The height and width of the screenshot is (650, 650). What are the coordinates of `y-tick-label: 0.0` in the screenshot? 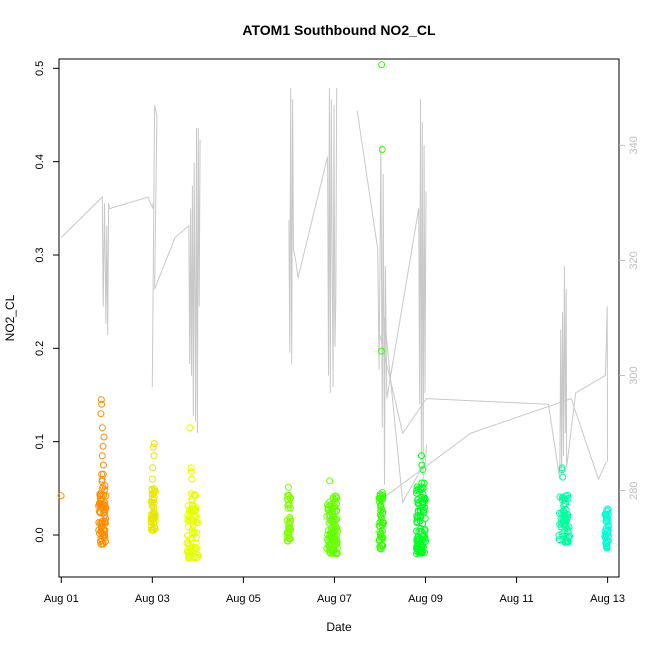 It's located at (40, 534).